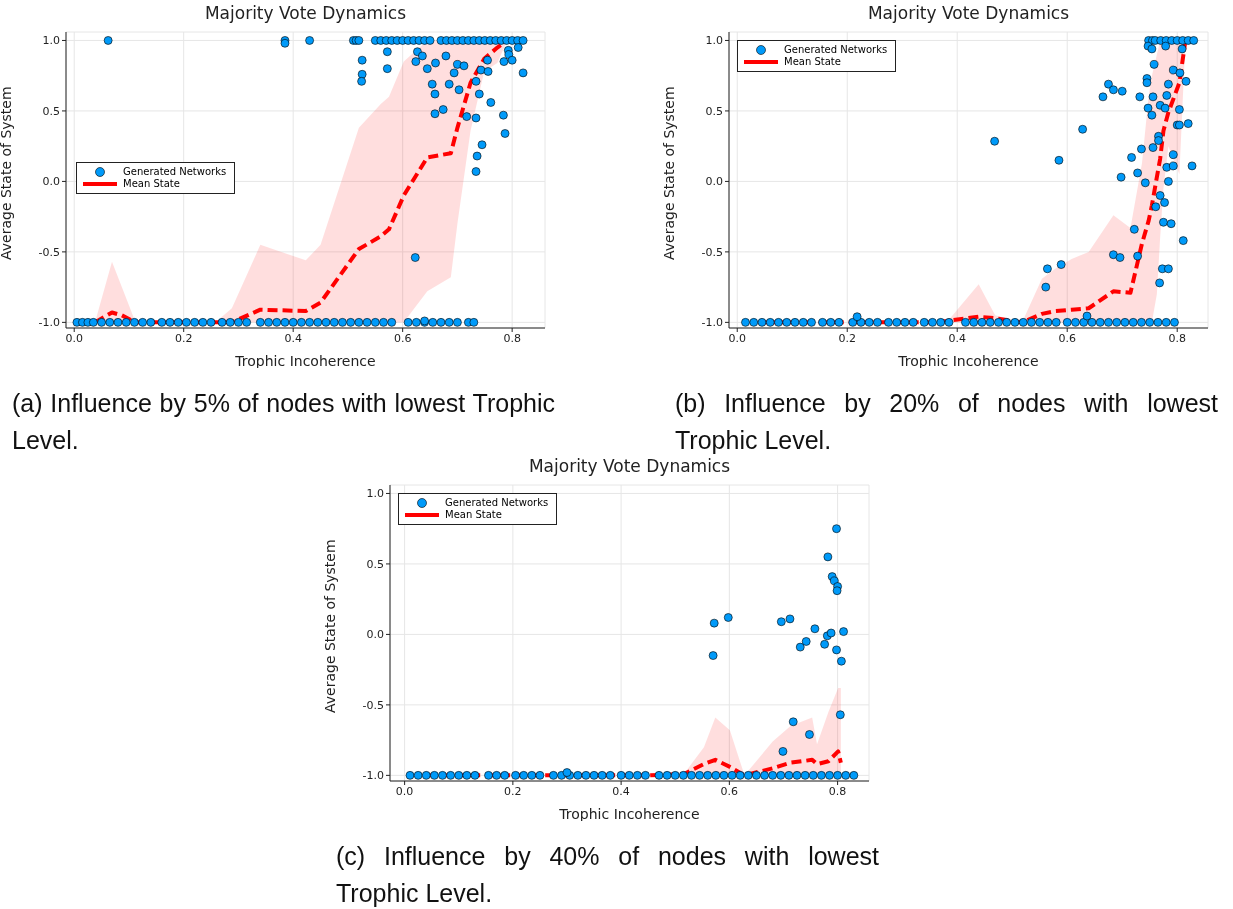 The height and width of the screenshot is (909, 1233). I want to click on text: (c) Influence by 40% of nodes with lowest Trophic Level., so click(607, 875).